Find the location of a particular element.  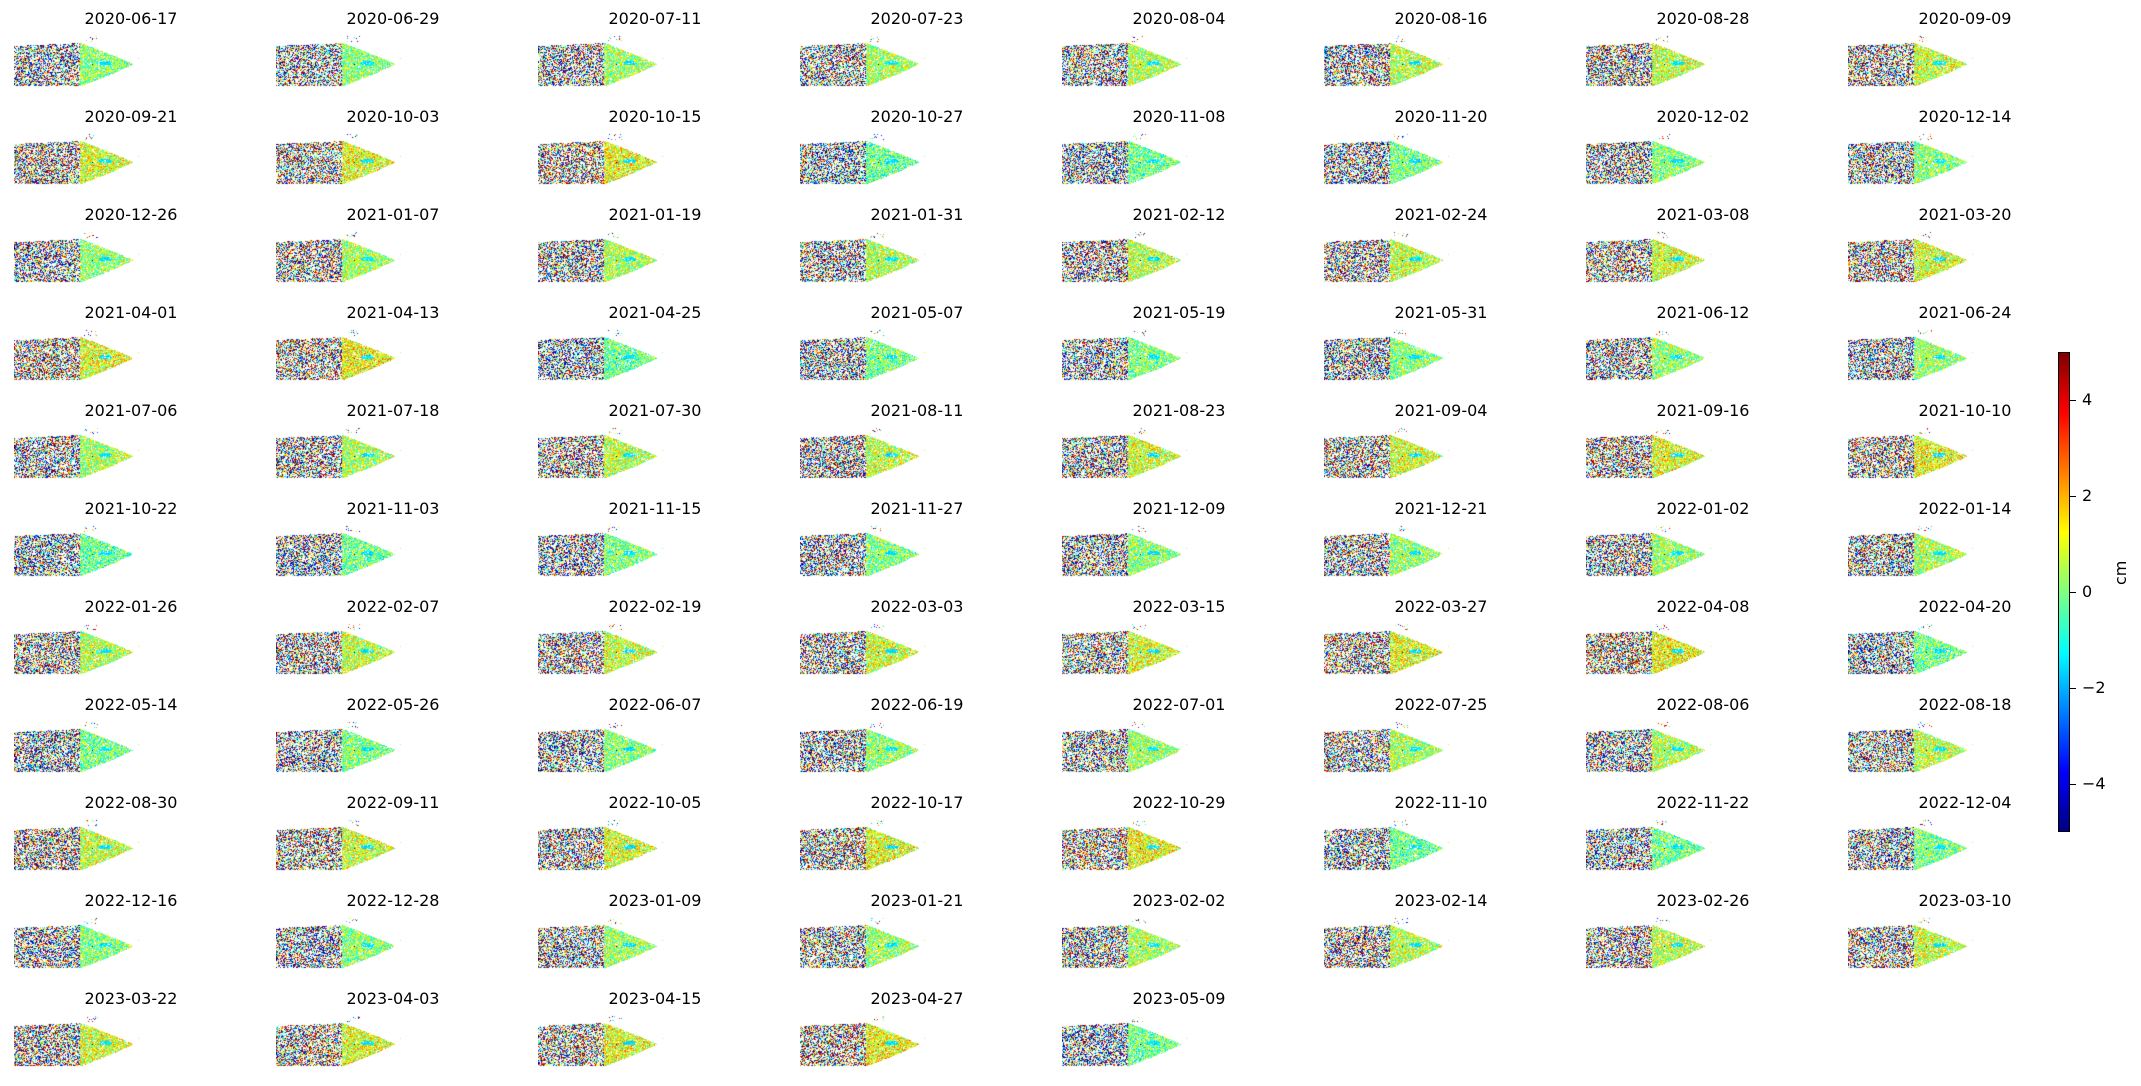

panel-date-title: 2022-02-07 is located at coordinates (393, 606).